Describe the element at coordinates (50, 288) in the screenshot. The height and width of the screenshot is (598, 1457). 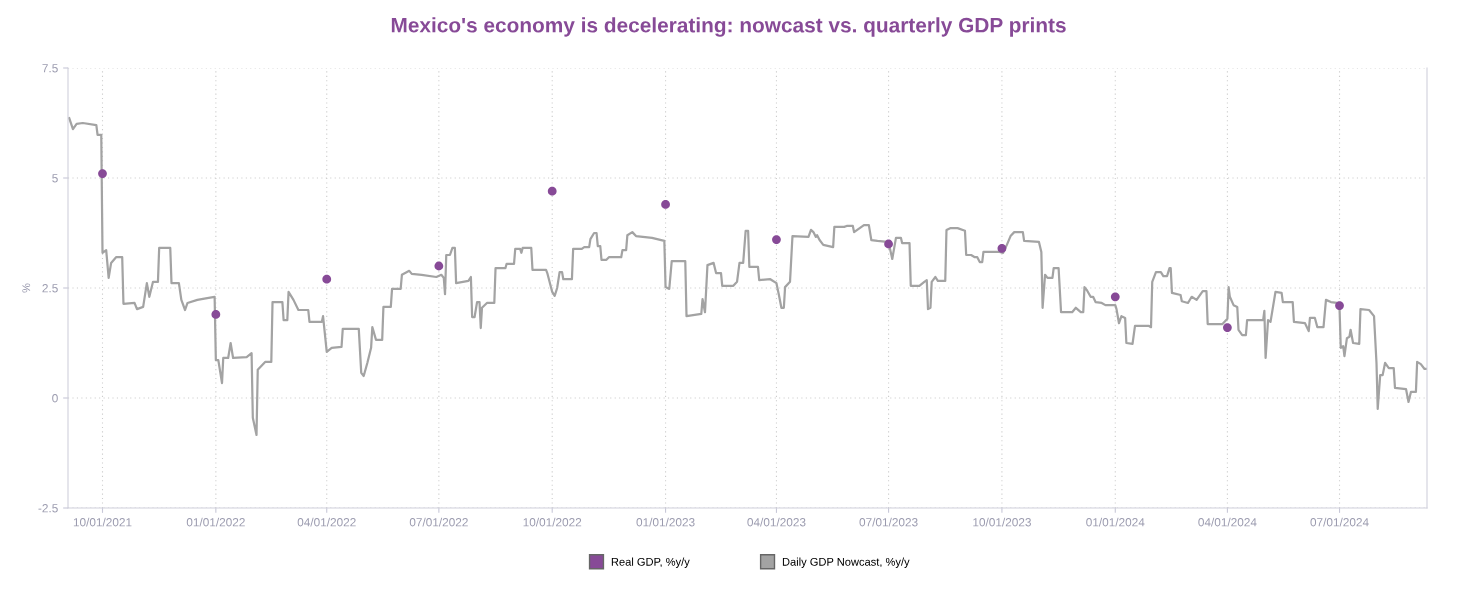
I see `y-tick-label: 2.5` at that location.